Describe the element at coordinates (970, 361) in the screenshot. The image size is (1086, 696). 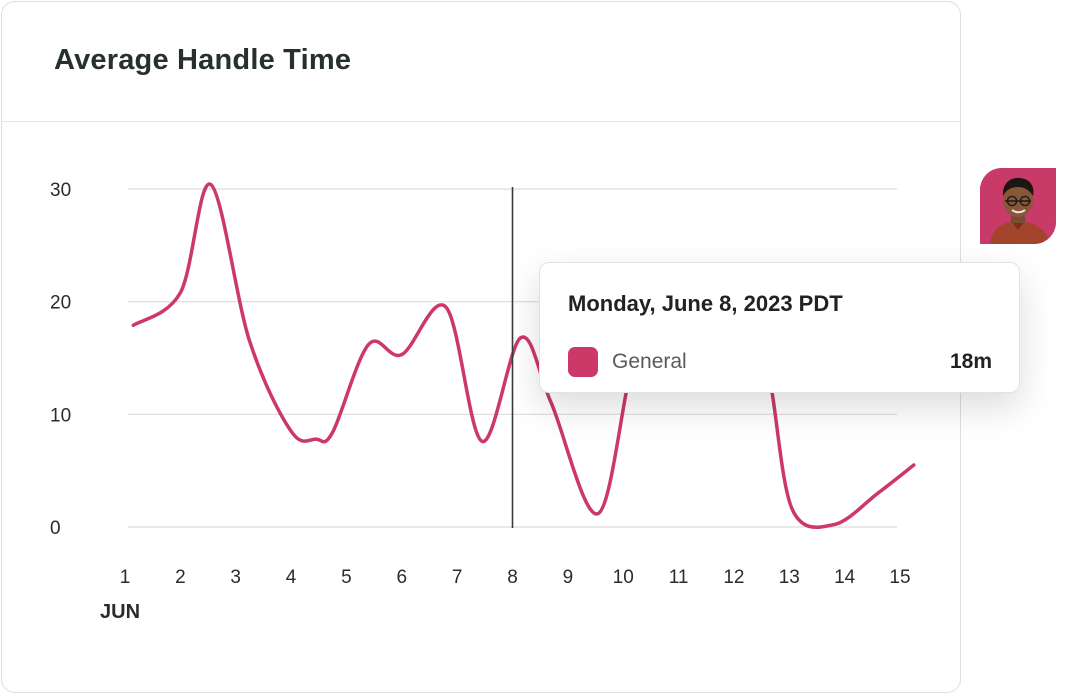
I see `tooltip-value: 18m` at that location.